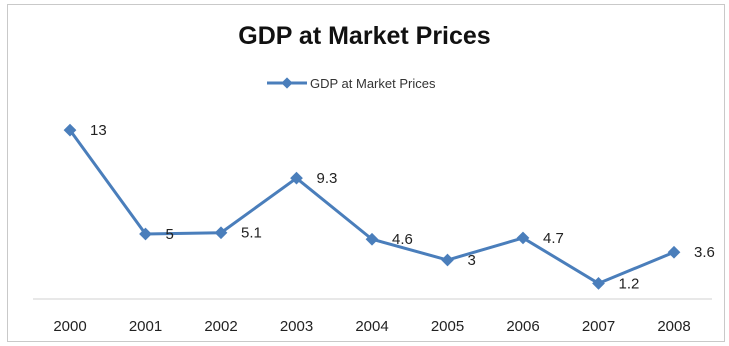 The image size is (729, 346). I want to click on x-tick-label-2005: 2005, so click(447, 326).